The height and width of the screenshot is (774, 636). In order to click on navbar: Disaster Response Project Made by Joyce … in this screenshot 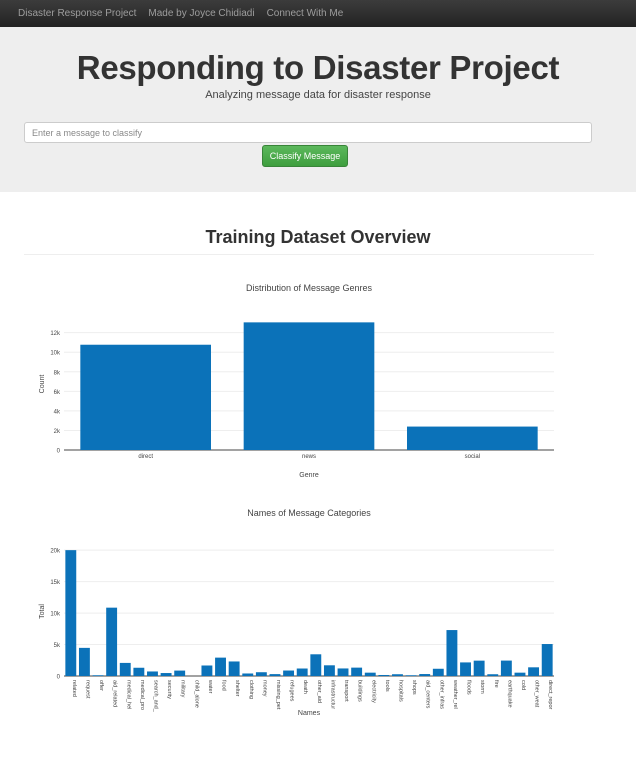, I will do `click(318, 13)`.